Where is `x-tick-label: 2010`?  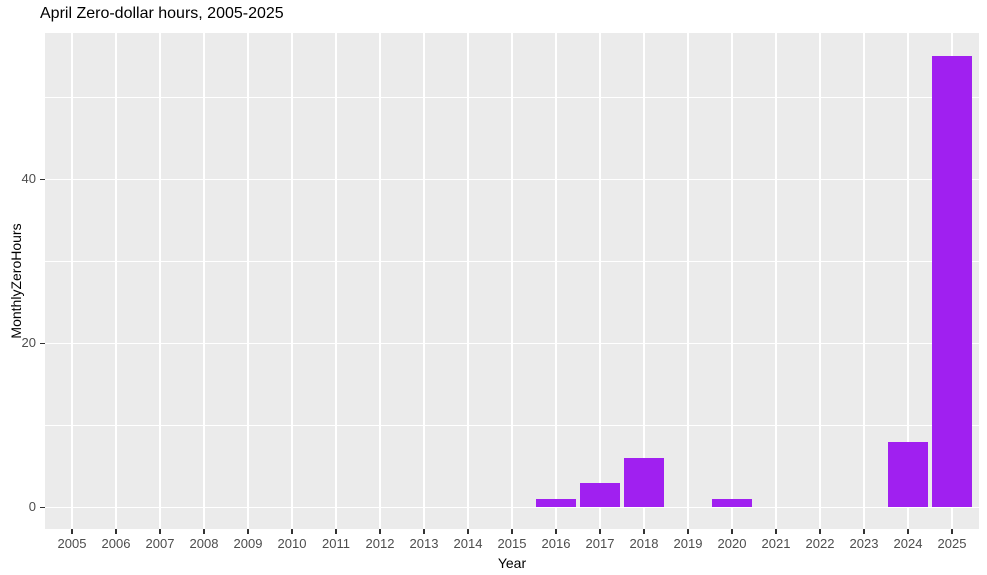 x-tick-label: 2010 is located at coordinates (292, 543).